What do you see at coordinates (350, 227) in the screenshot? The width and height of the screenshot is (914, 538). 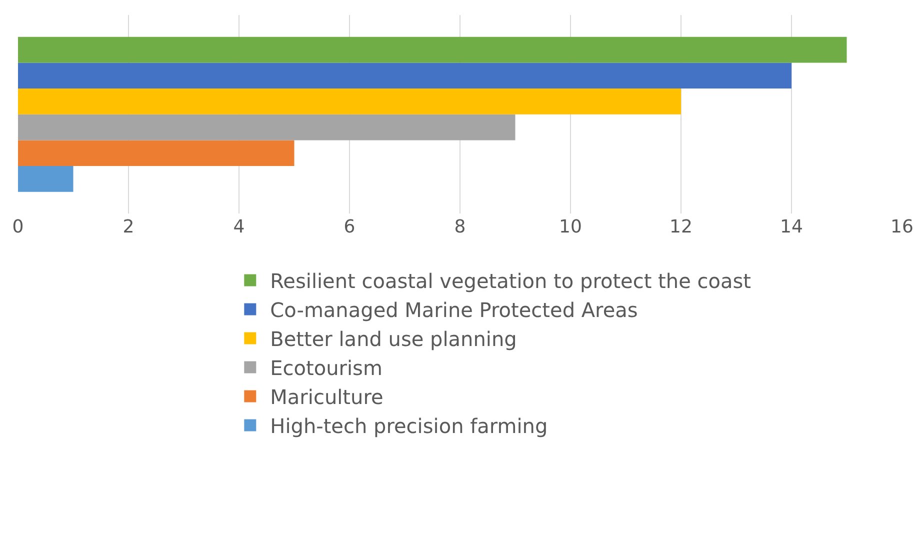 I see `x-tick-label: 6` at bounding box center [350, 227].